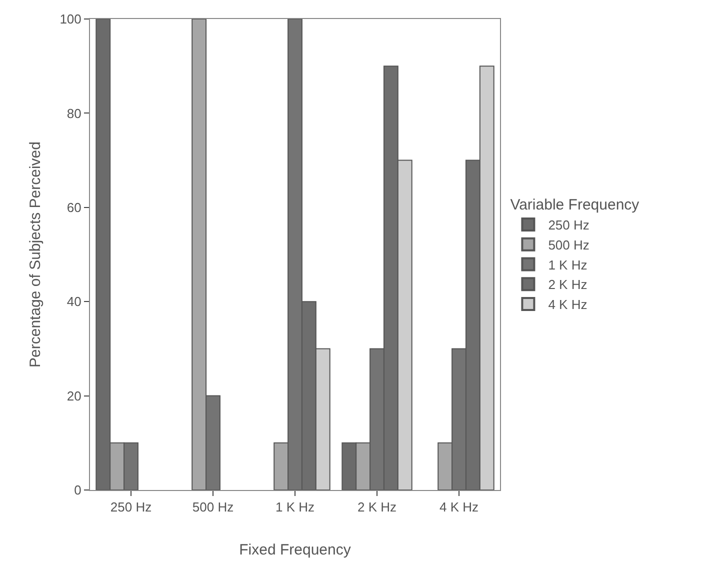 The width and height of the screenshot is (703, 576). I want to click on legend-label: 500 Hz, so click(569, 244).